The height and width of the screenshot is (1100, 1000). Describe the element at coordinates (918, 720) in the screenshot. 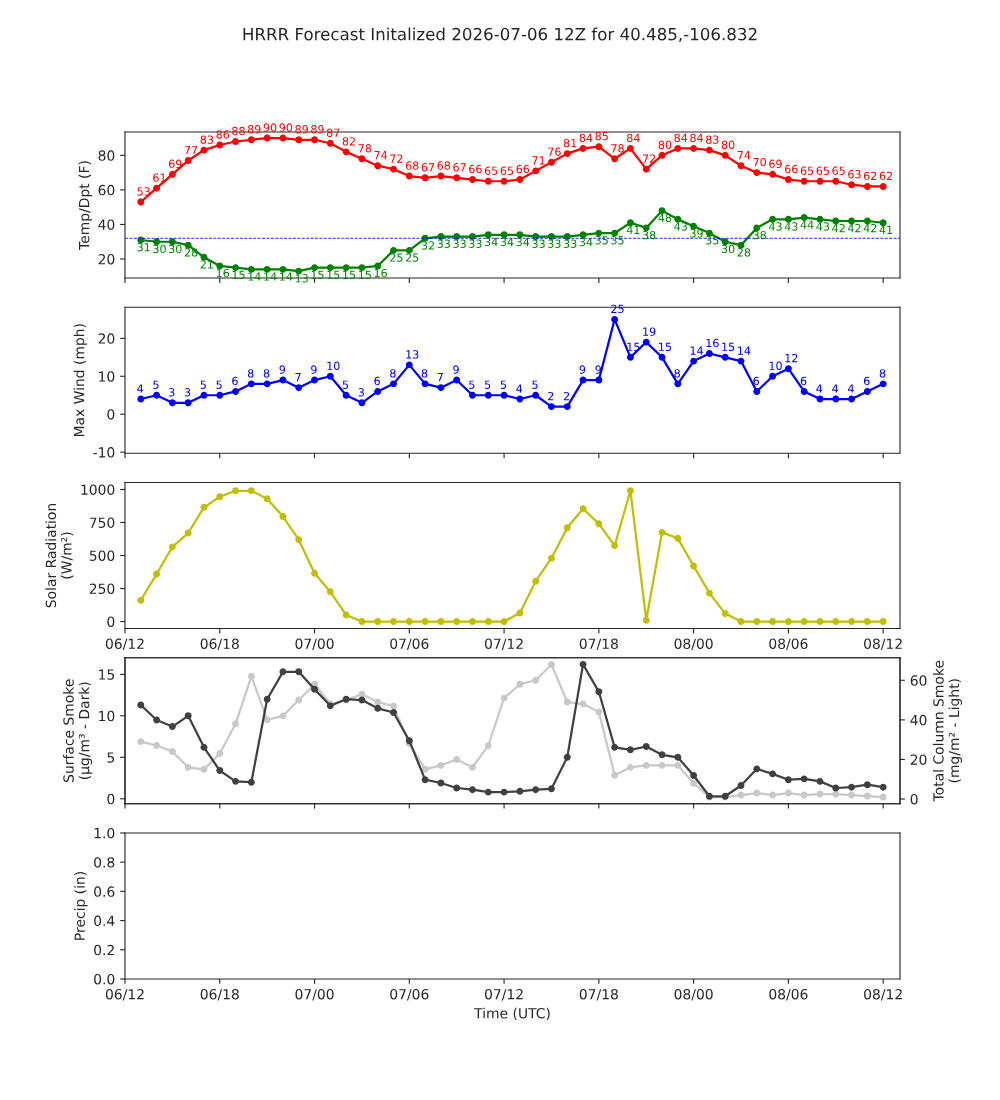

I see `y2-tick-label: 40` at that location.